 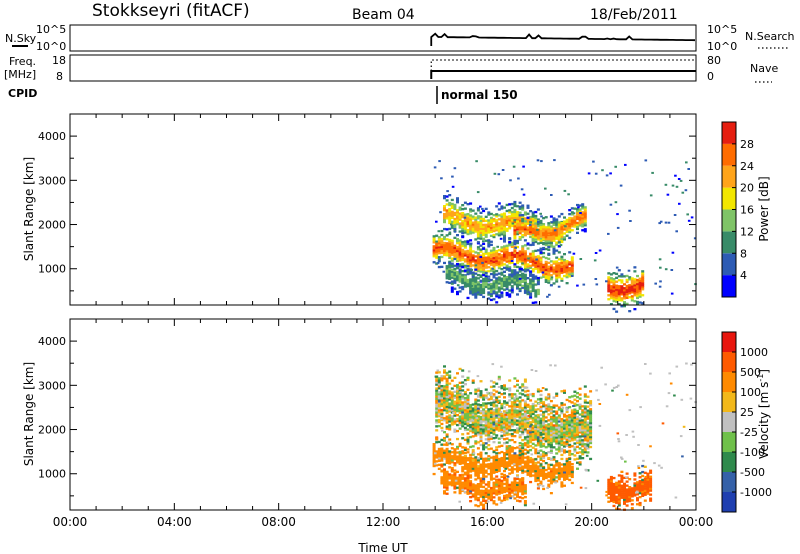 I want to click on velocity-colorbar-swatch, so click(x=729, y=342).